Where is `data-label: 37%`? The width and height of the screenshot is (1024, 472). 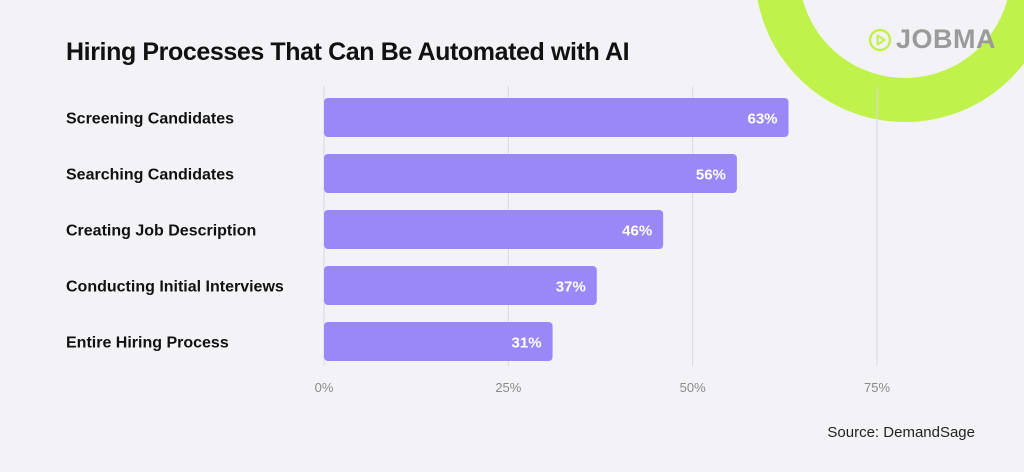 data-label: 37% is located at coordinates (571, 287).